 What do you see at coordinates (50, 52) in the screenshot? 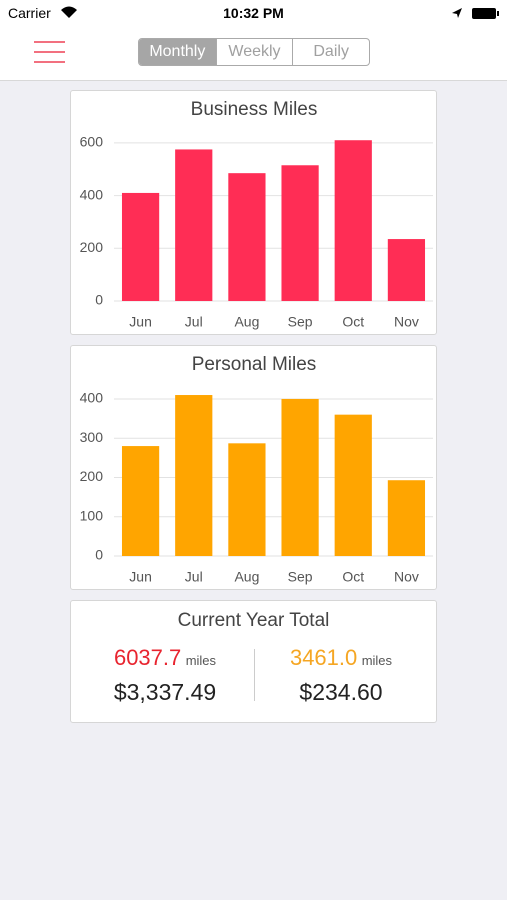
I see `menu-button` at bounding box center [50, 52].